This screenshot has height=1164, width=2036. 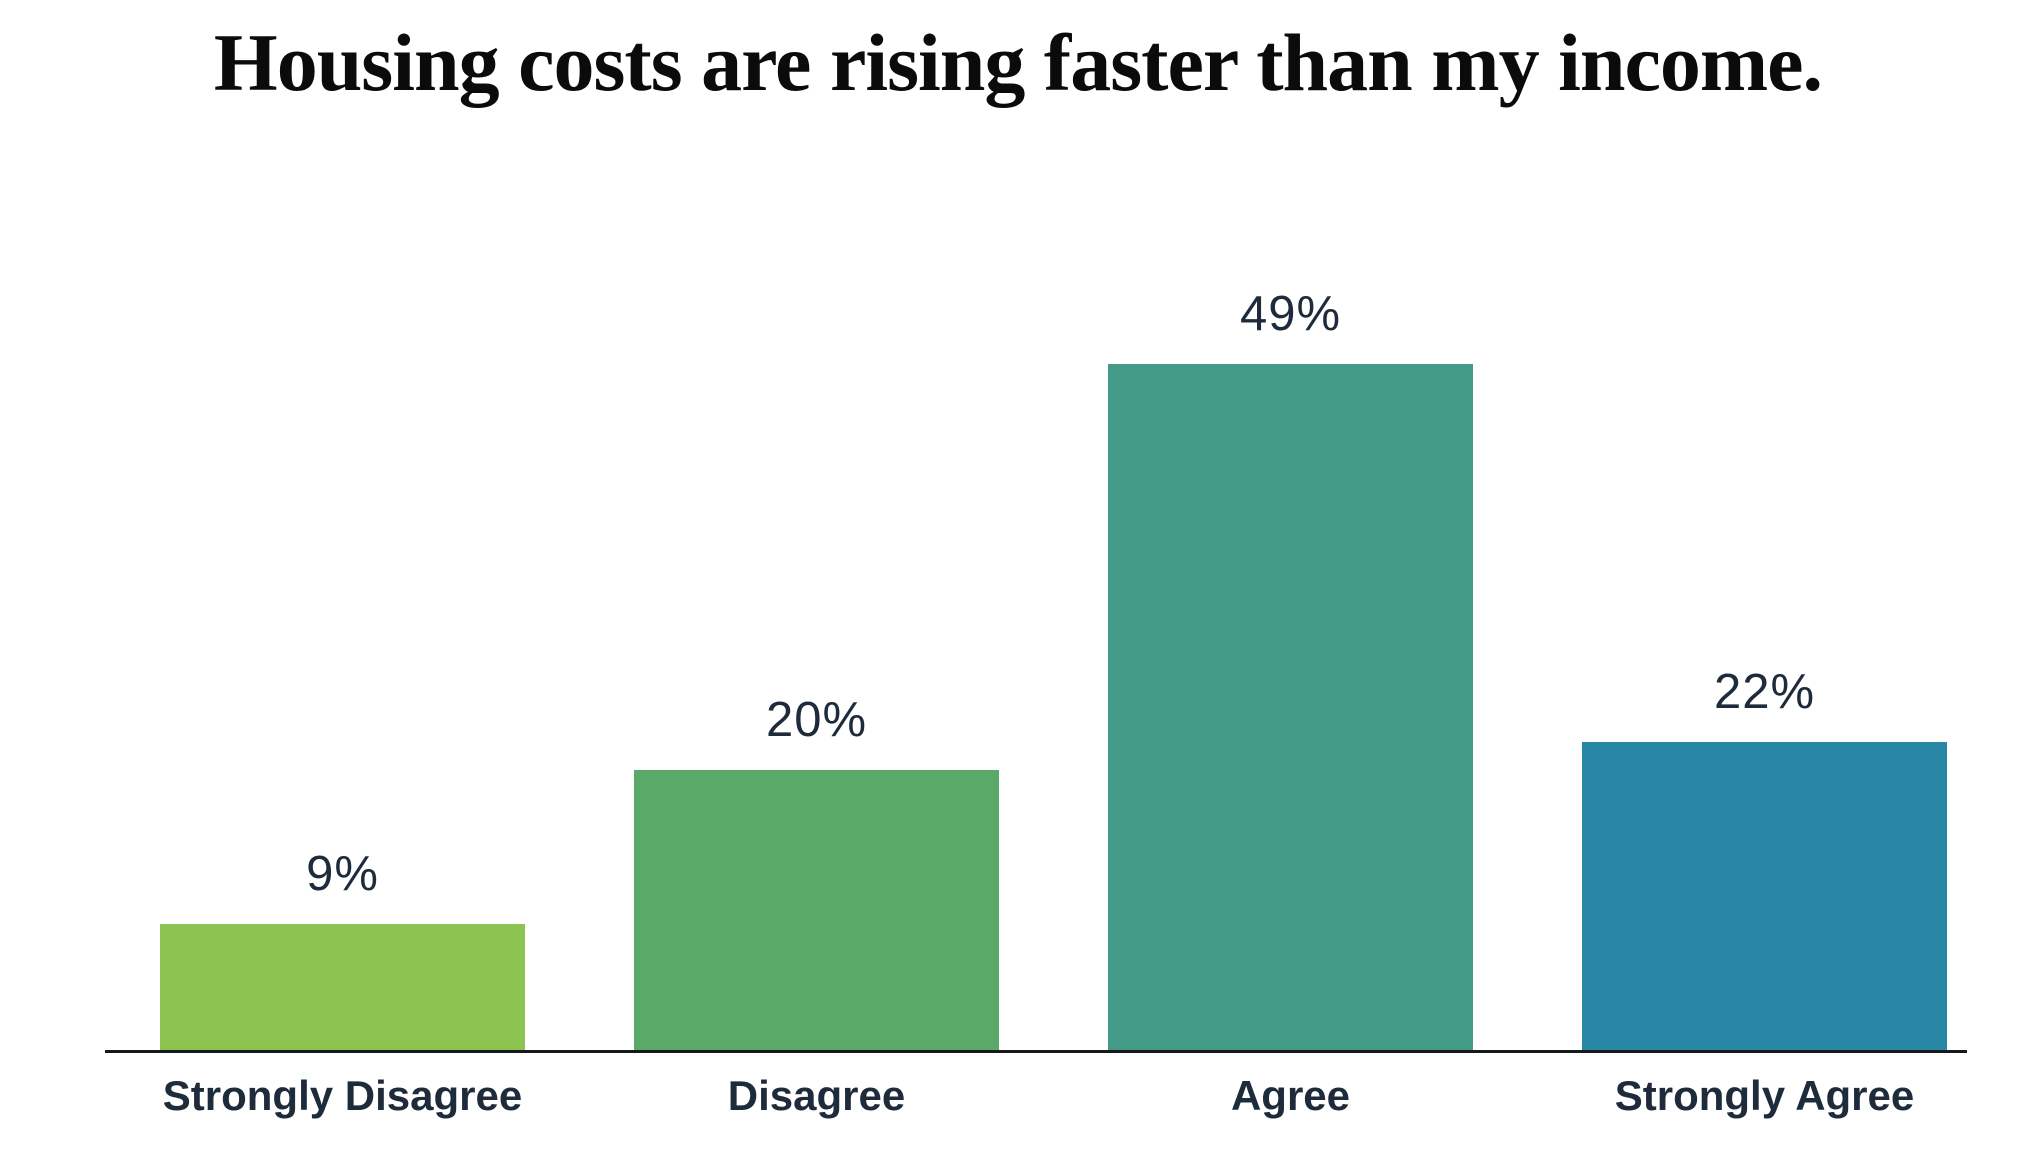 I want to click on bar-value-label-strongly-disagree: 9%, so click(x=342, y=874).